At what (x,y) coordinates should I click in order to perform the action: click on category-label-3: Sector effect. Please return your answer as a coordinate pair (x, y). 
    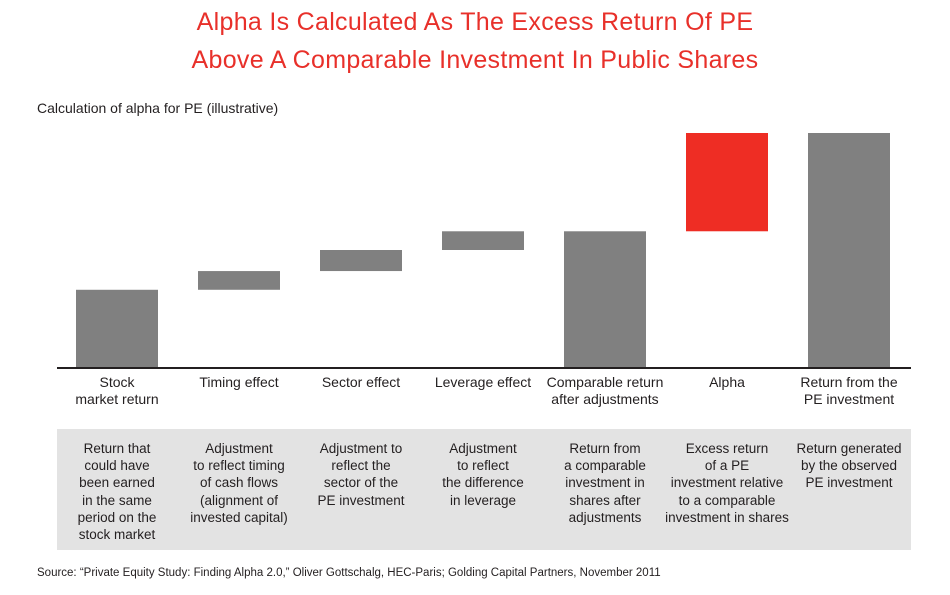
    Looking at the image, I should click on (361, 382).